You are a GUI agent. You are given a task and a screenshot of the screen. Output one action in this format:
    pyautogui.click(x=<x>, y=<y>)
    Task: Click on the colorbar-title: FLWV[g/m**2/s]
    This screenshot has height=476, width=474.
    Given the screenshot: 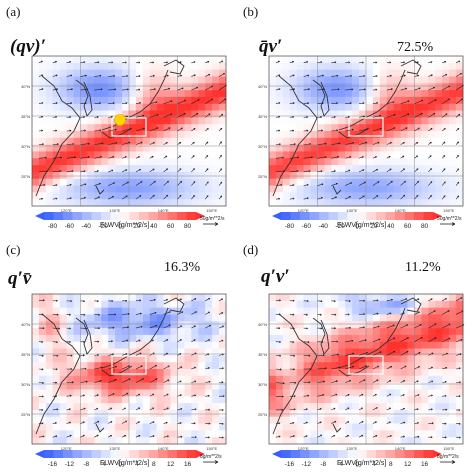 What is the action you would take?
    pyautogui.click(x=125, y=463)
    